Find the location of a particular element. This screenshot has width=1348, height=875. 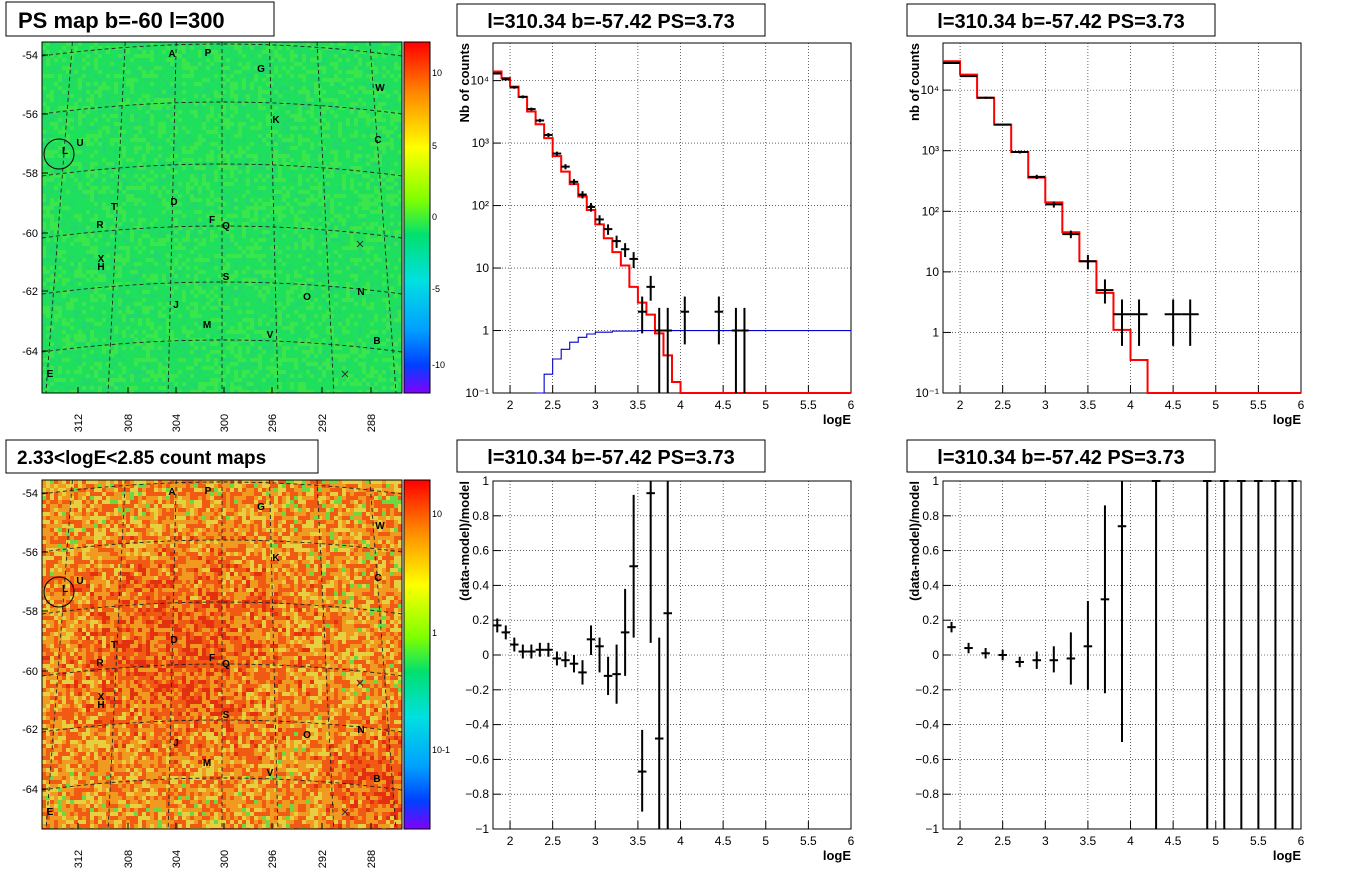

map-x-tick-label: 312 is located at coordinates (79, 423).